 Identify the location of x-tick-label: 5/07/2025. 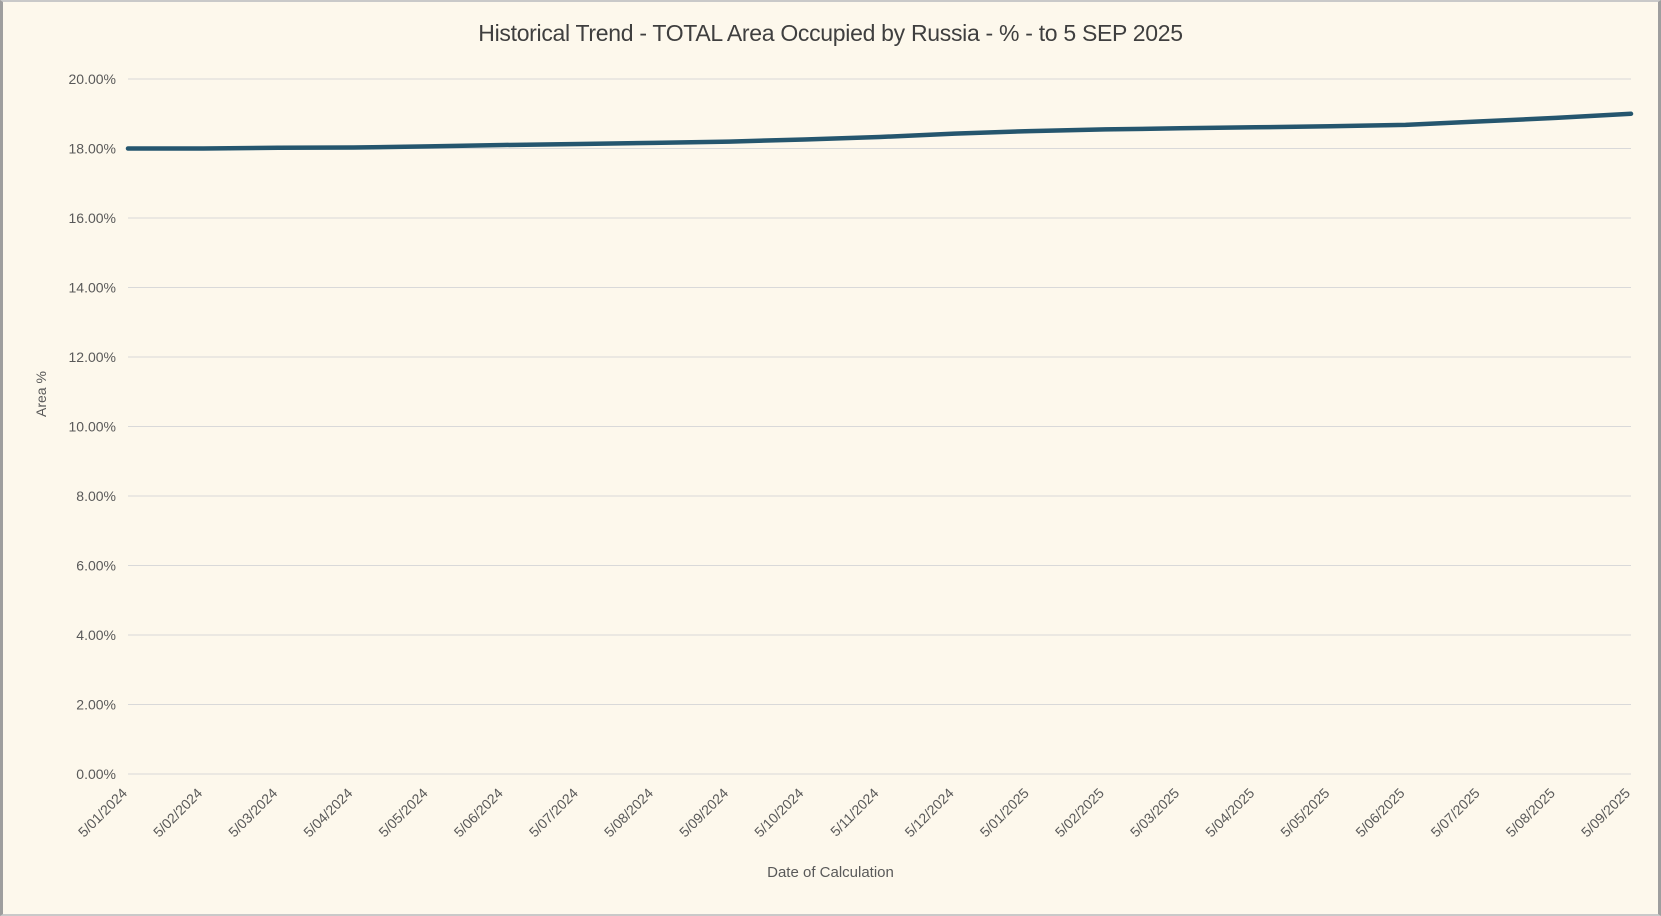
(1455, 813).